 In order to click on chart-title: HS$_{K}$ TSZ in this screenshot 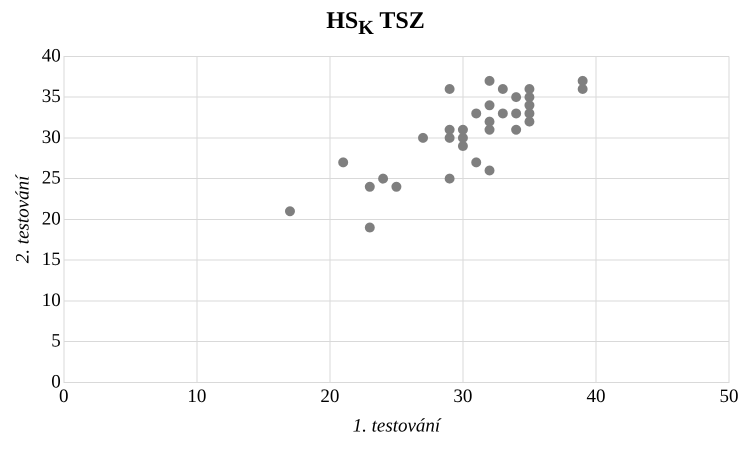, I will do `click(375, 24)`.